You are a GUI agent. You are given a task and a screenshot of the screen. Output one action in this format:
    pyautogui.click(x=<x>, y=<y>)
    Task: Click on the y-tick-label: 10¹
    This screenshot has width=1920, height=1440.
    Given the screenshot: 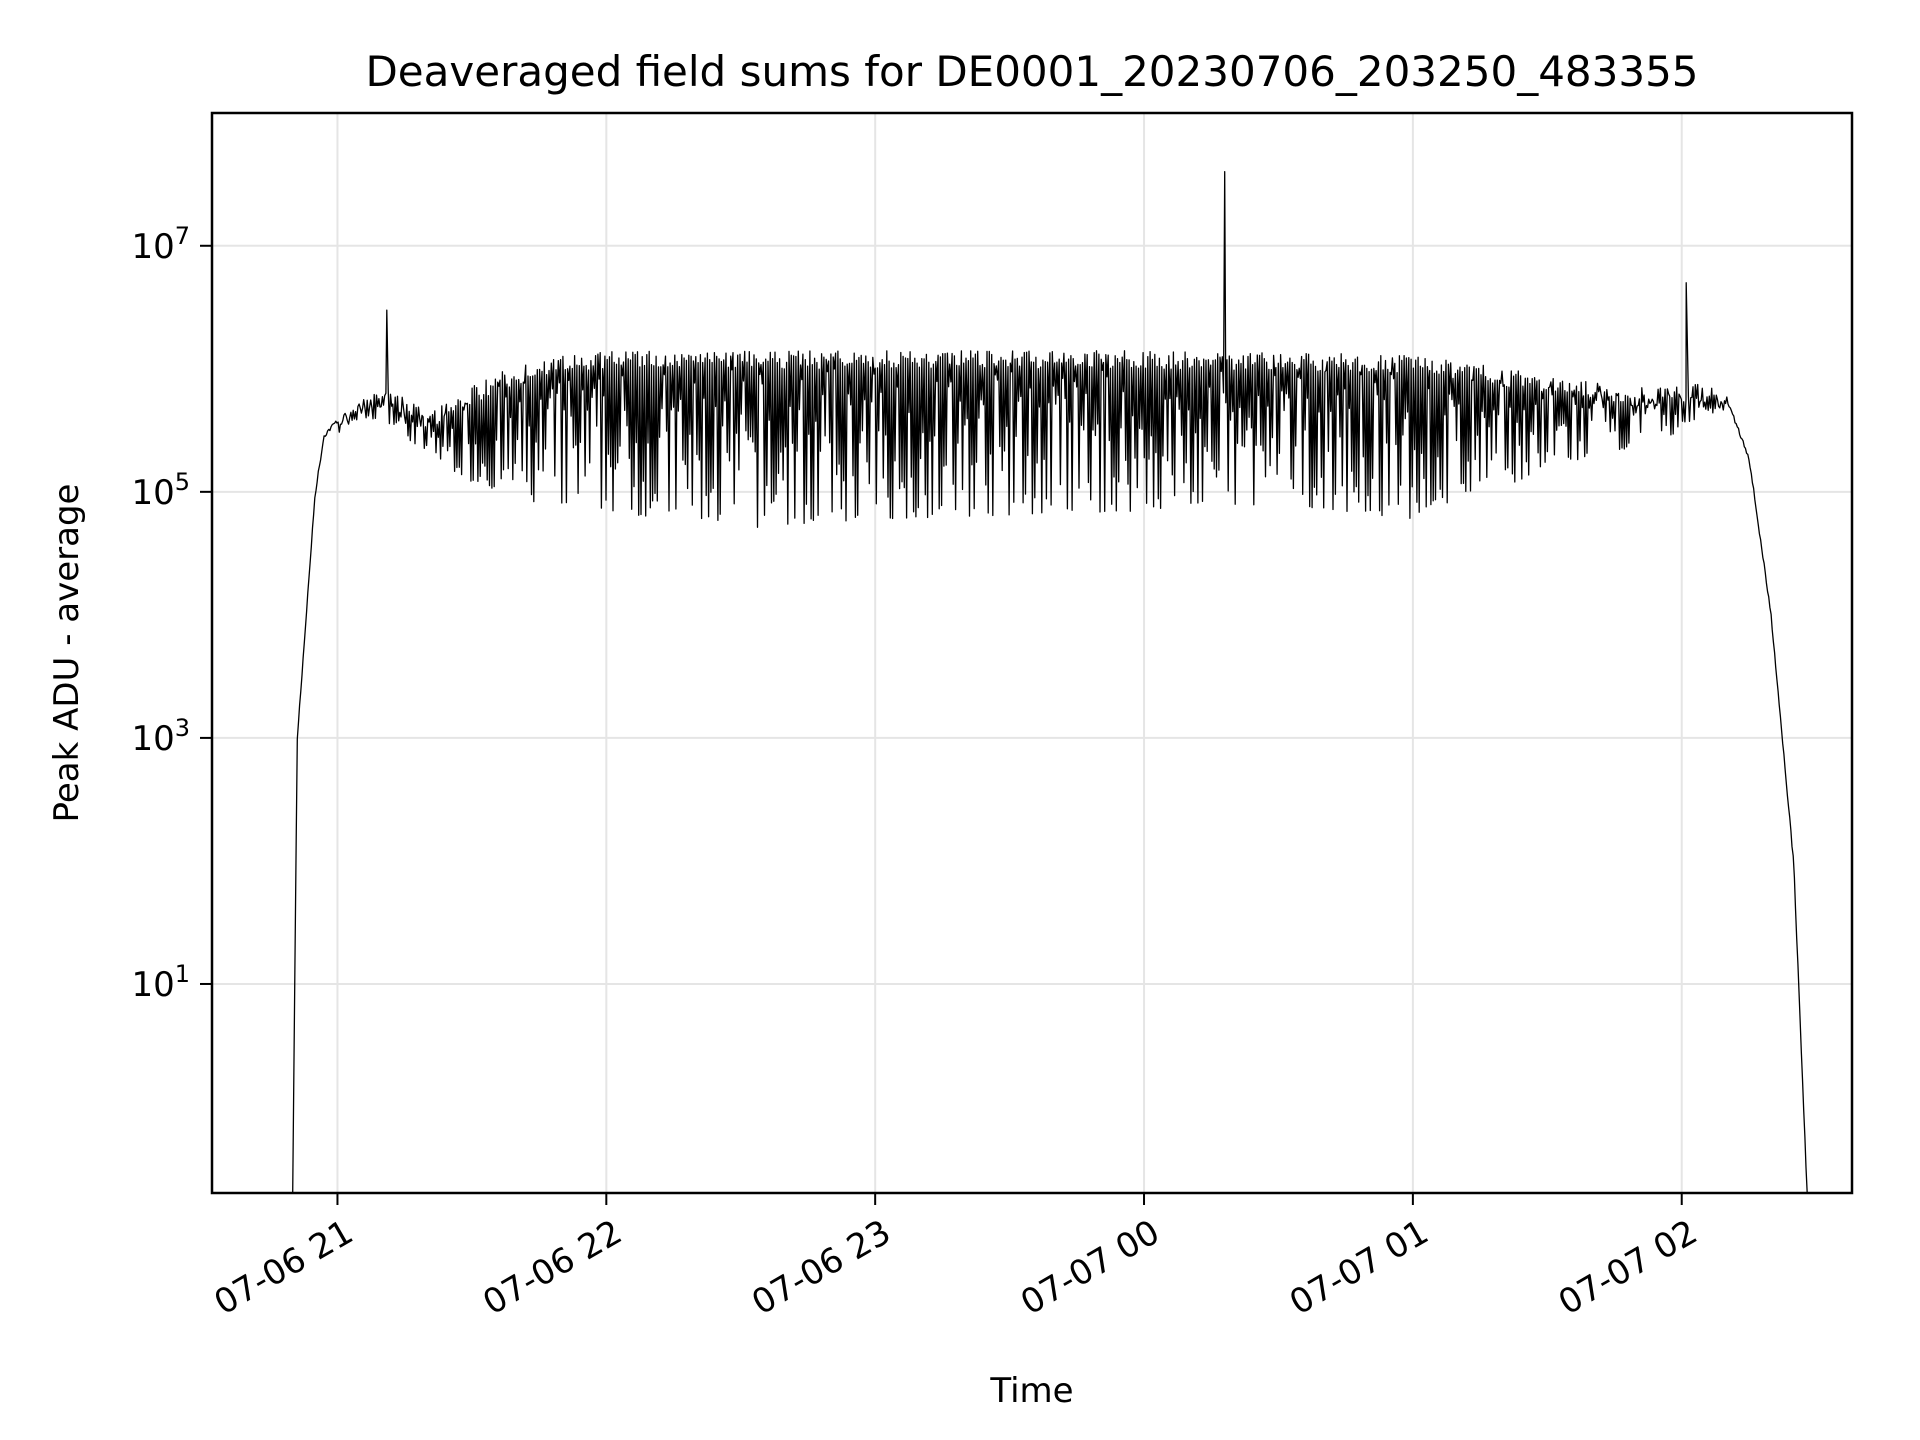 What is the action you would take?
    pyautogui.click(x=160, y=982)
    